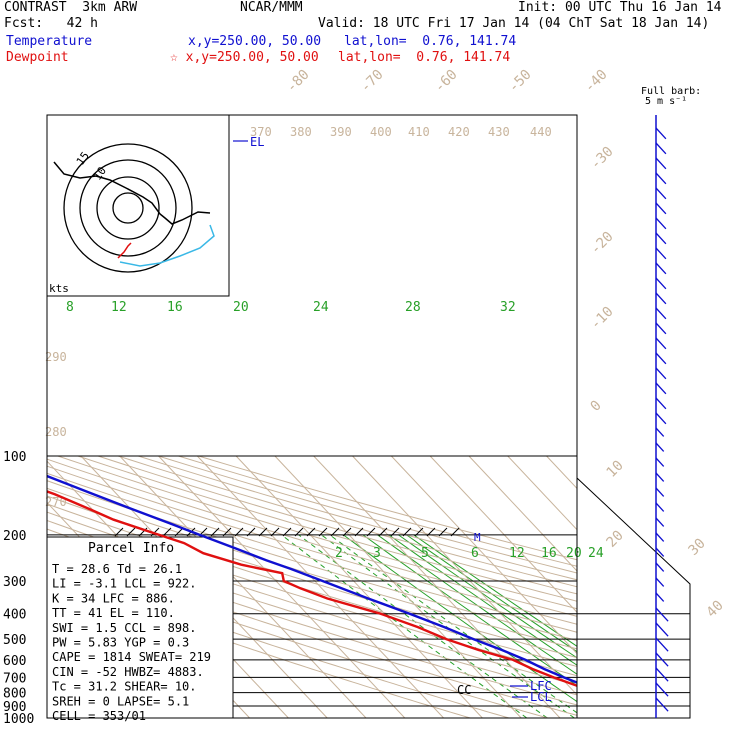  What do you see at coordinates (56, 502) in the screenshot?
I see `theta-label-left: 270` at bounding box center [56, 502].